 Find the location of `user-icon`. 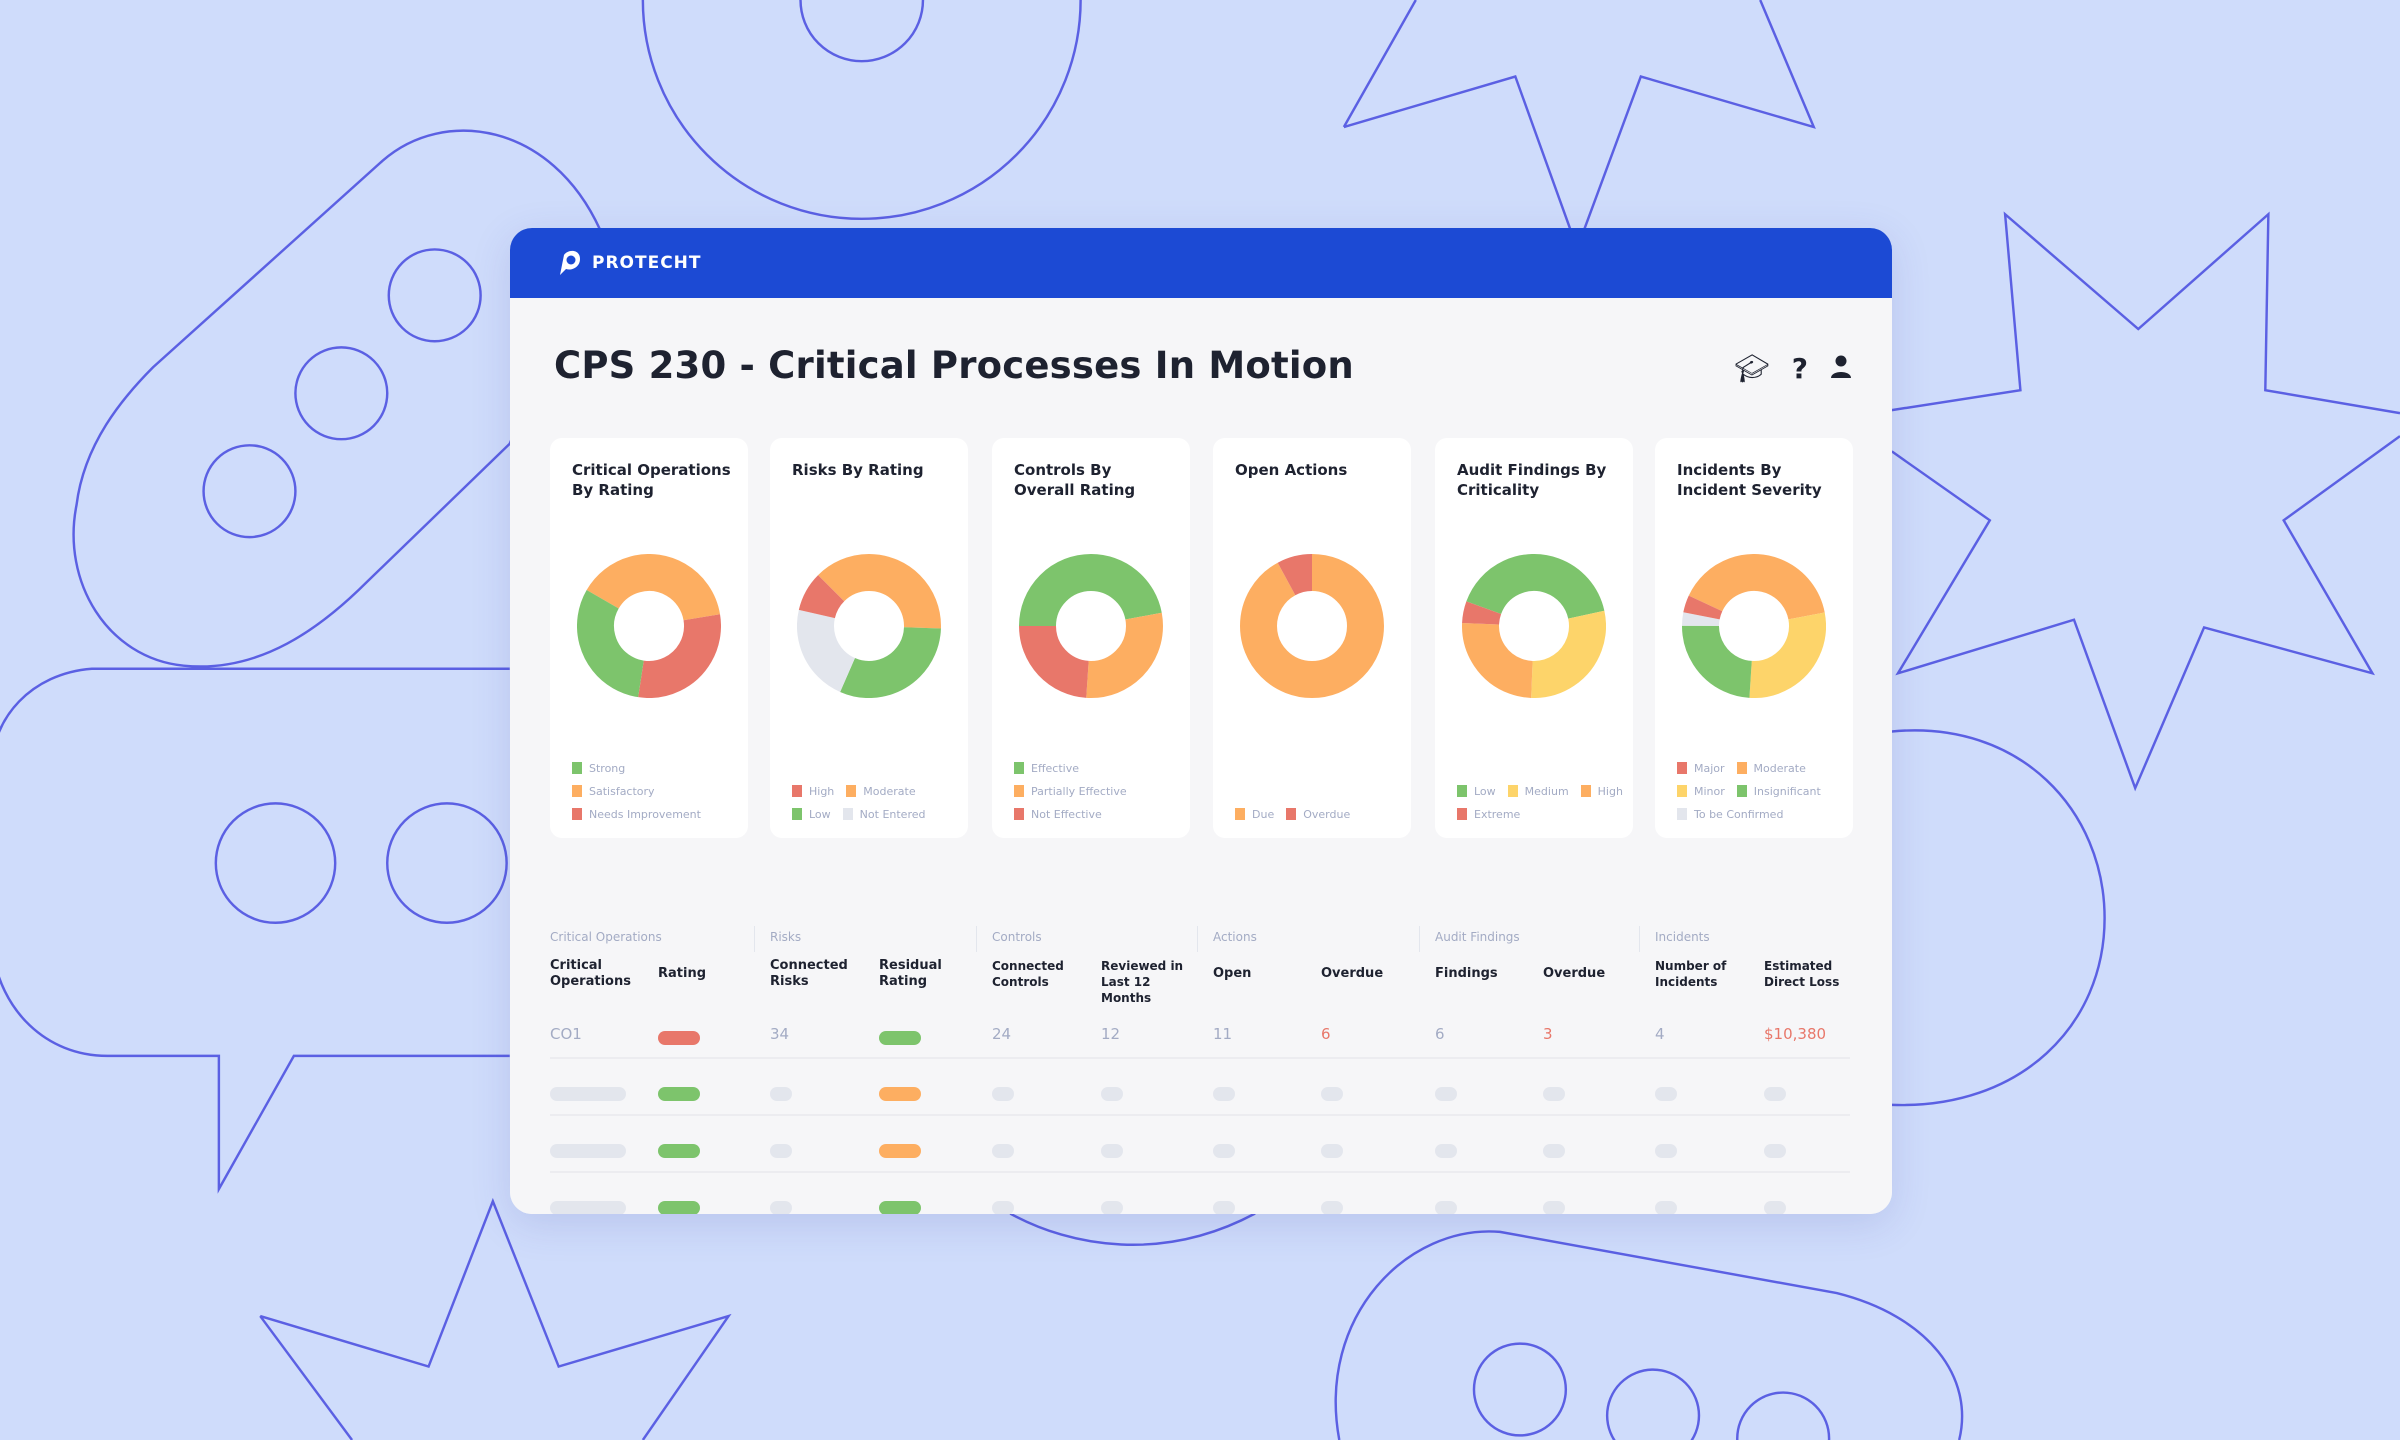

user-icon is located at coordinates (1841, 368).